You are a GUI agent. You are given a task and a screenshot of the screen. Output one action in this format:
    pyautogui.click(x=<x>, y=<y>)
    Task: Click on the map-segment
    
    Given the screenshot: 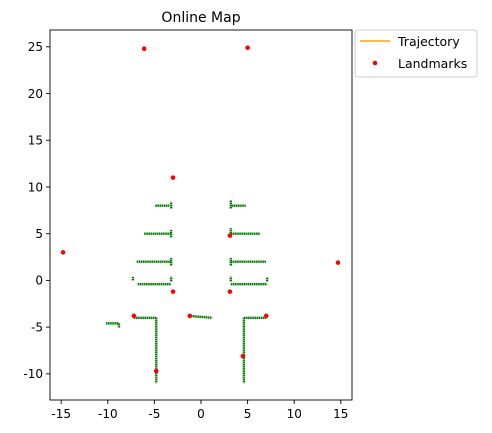 What is the action you would take?
    pyautogui.click(x=200, y=316)
    